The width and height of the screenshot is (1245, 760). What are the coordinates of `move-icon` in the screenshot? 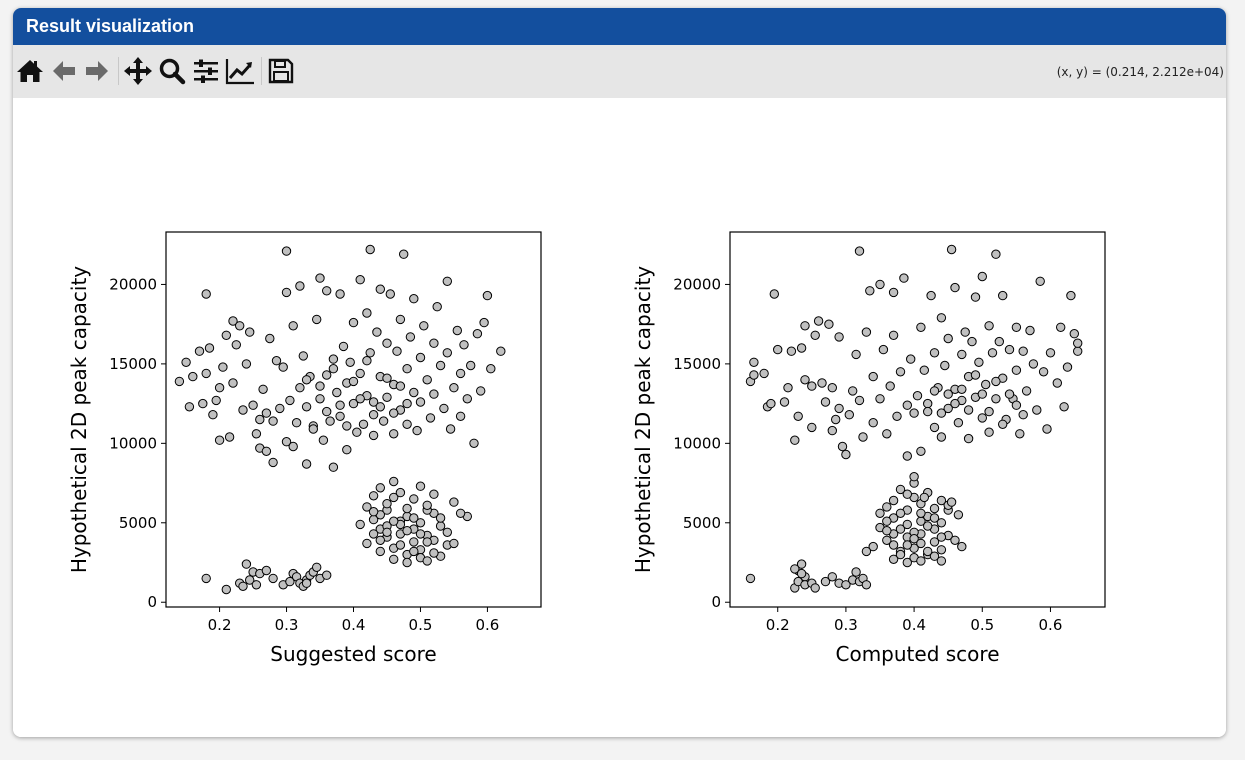 It's located at (138, 71).